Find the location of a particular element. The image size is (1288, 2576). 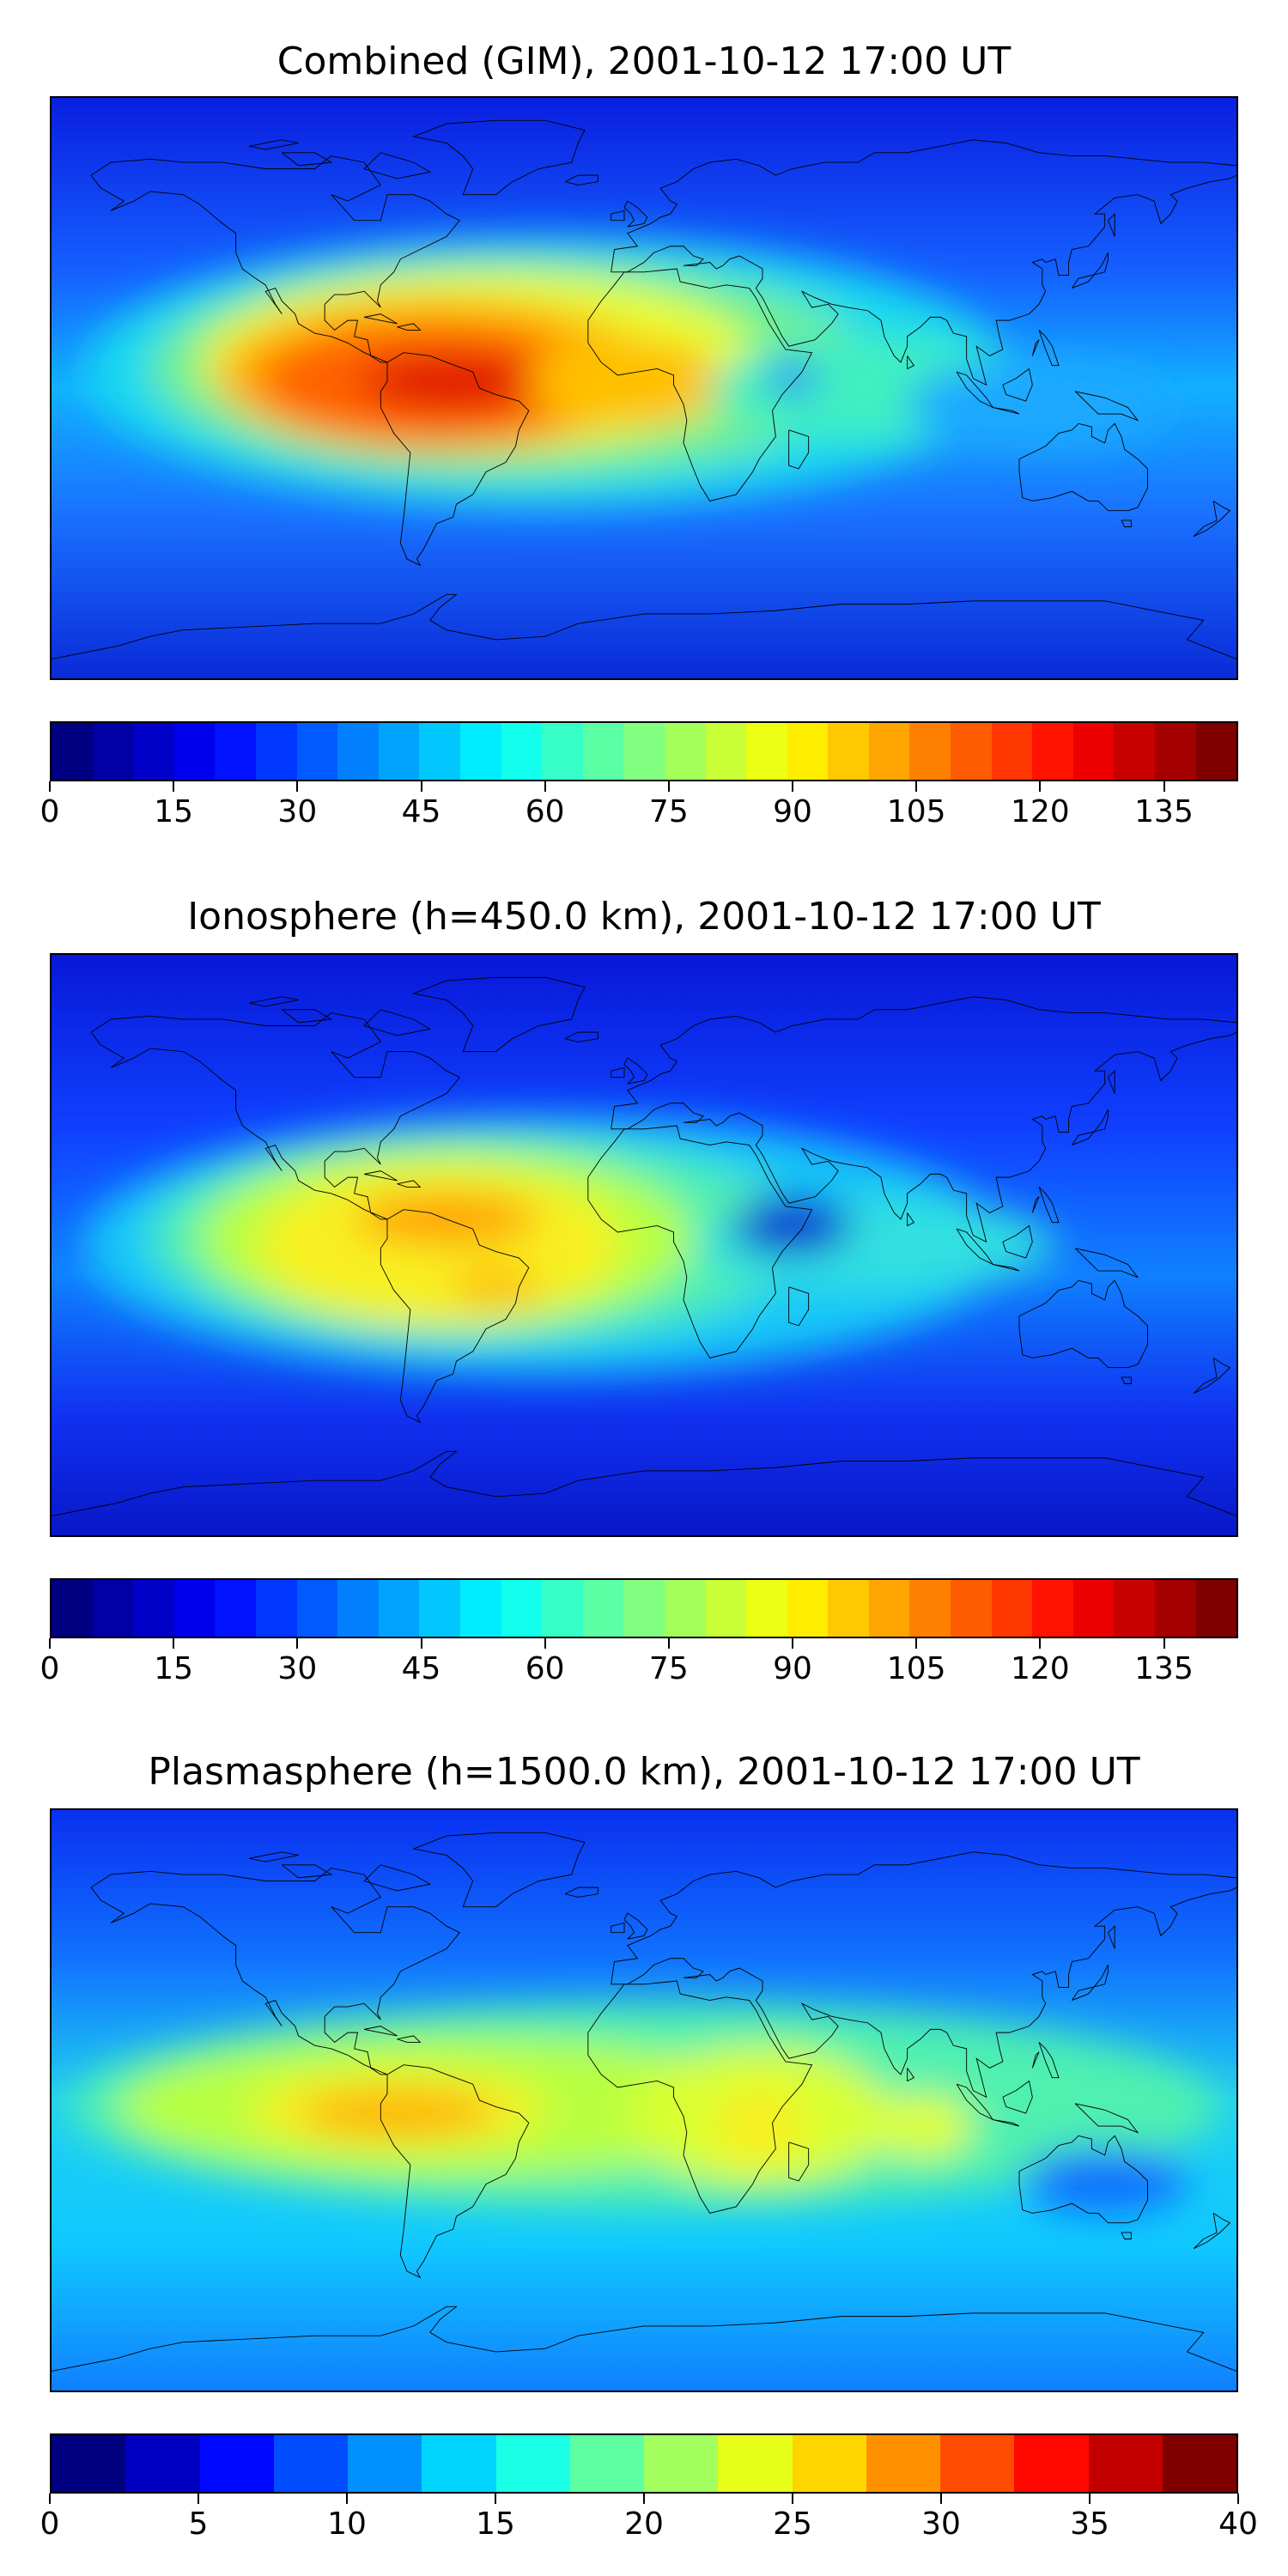

coastline-europe-arctic-coast is located at coordinates (924, 206).